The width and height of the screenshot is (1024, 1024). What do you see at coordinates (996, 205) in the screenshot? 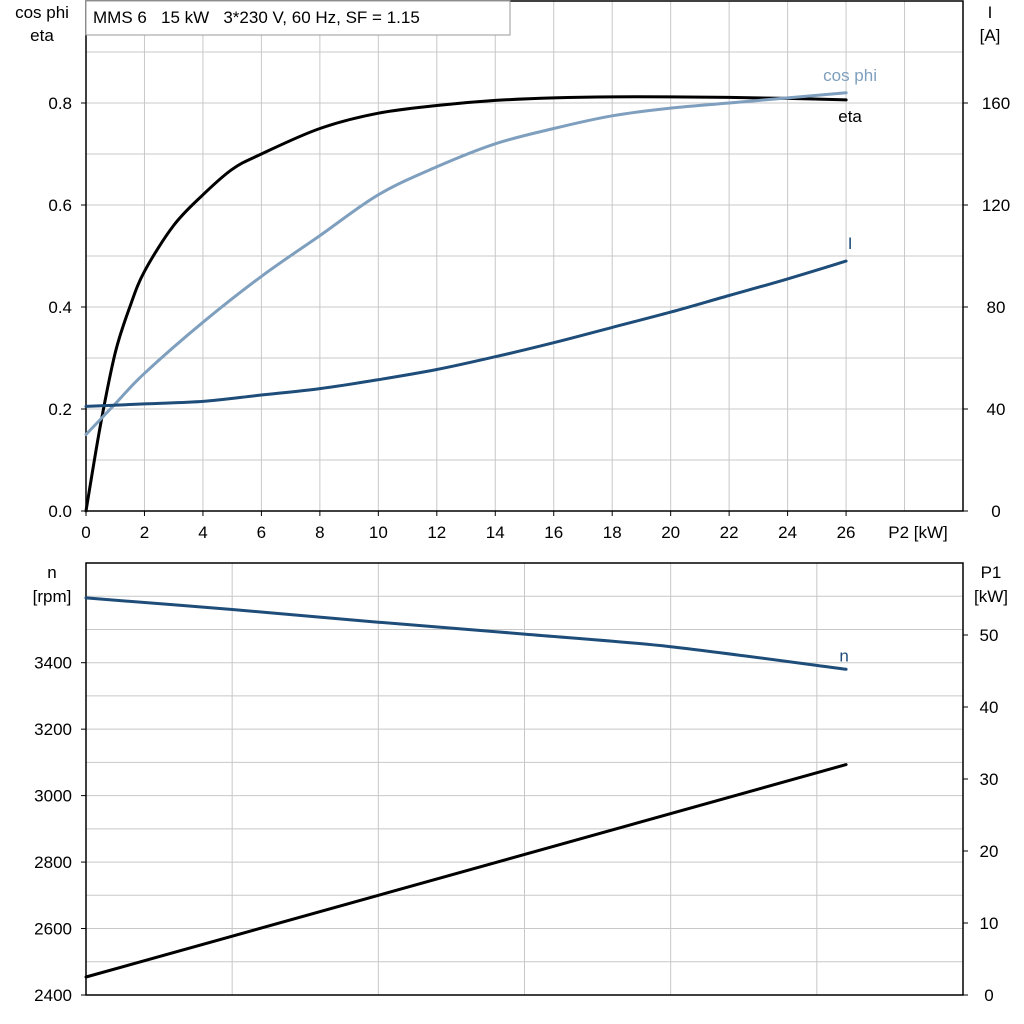
I see `y-right-tick-label: 120` at bounding box center [996, 205].